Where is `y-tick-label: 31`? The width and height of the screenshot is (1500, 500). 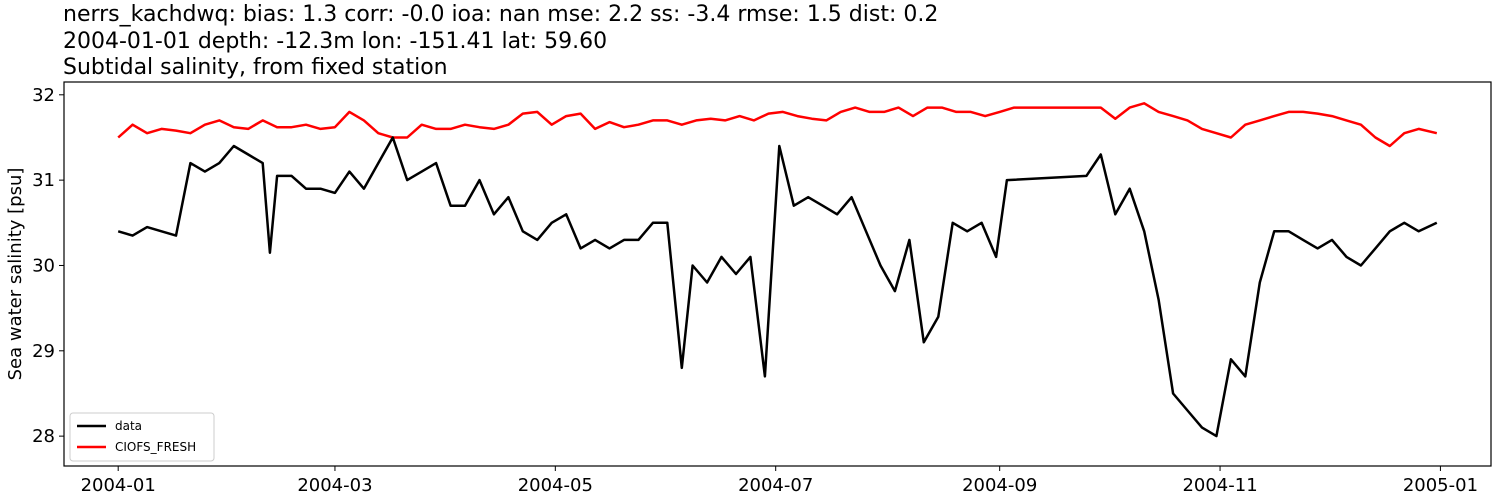
y-tick-label: 31 is located at coordinates (43, 180).